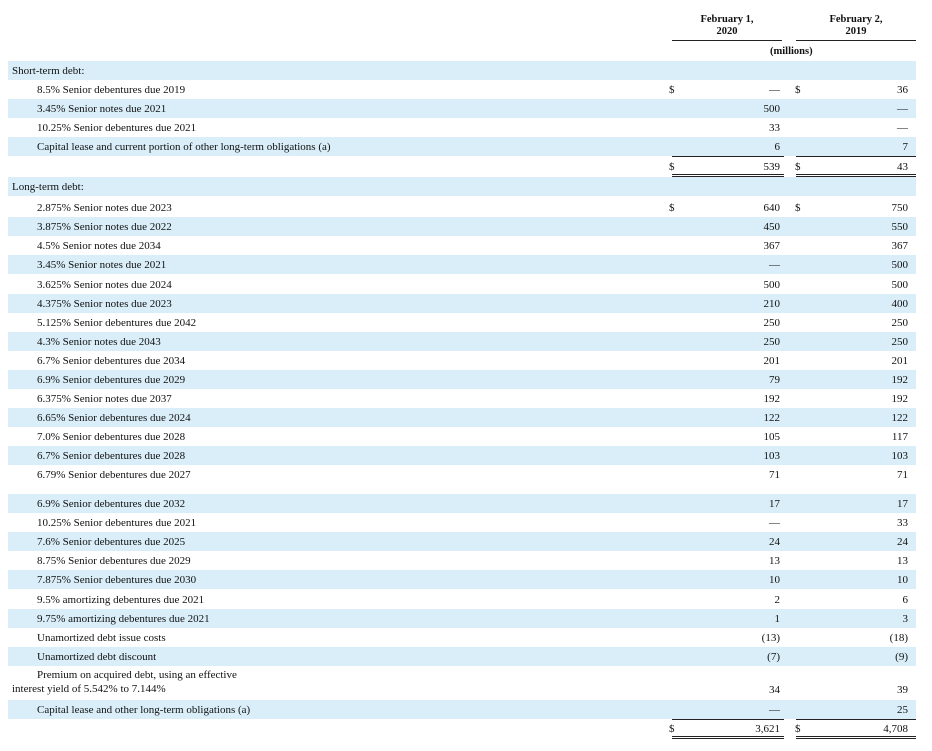  What do you see at coordinates (772, 208) in the screenshot?
I see `value-2020: 640` at bounding box center [772, 208].